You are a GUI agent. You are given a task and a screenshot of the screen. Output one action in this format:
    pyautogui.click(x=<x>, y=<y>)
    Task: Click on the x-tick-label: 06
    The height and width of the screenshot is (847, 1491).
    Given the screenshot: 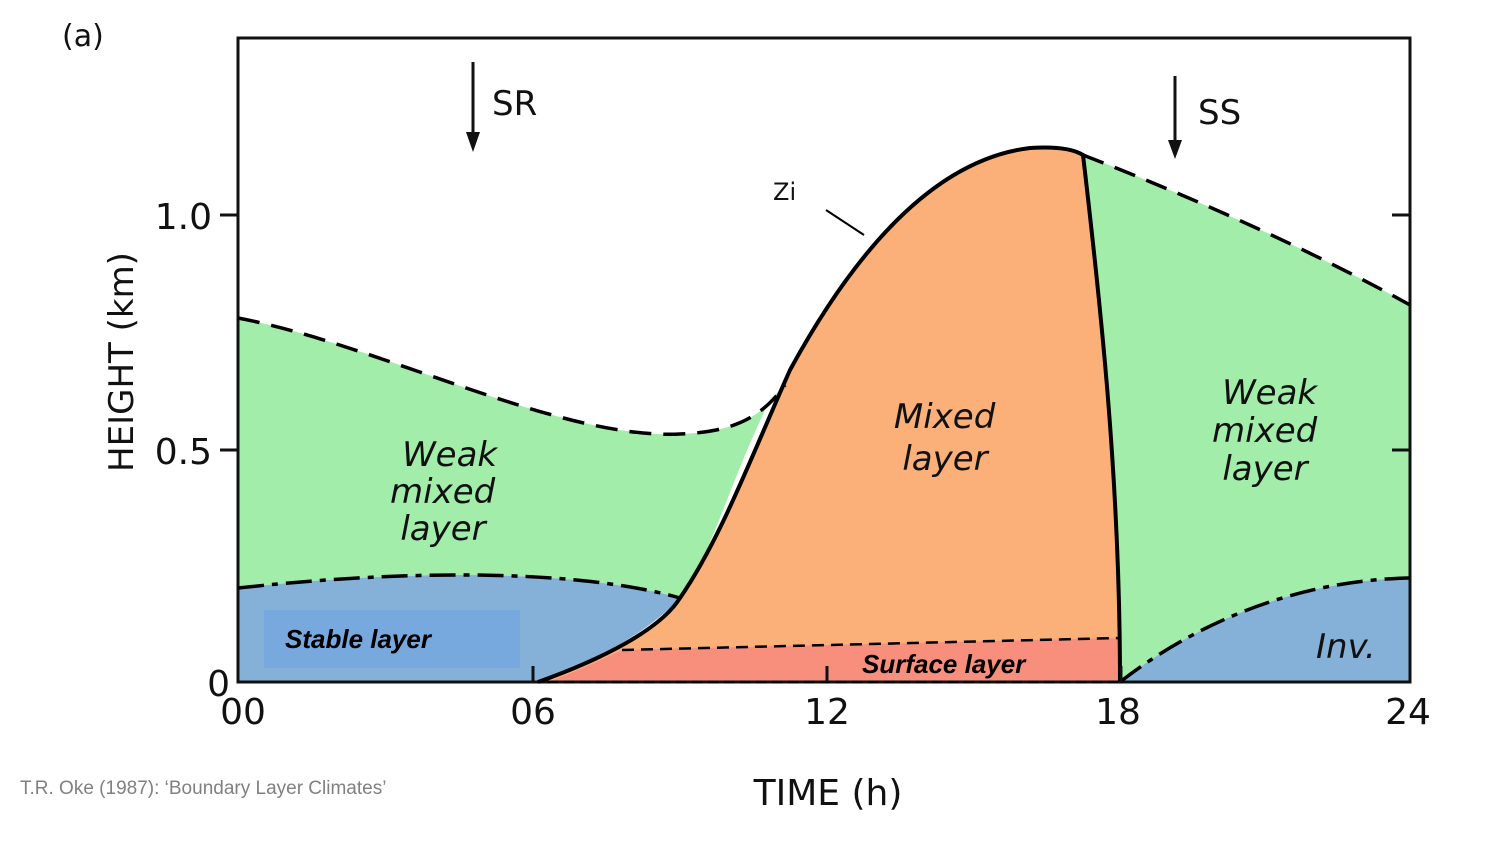 What is the action you would take?
    pyautogui.click(x=533, y=712)
    